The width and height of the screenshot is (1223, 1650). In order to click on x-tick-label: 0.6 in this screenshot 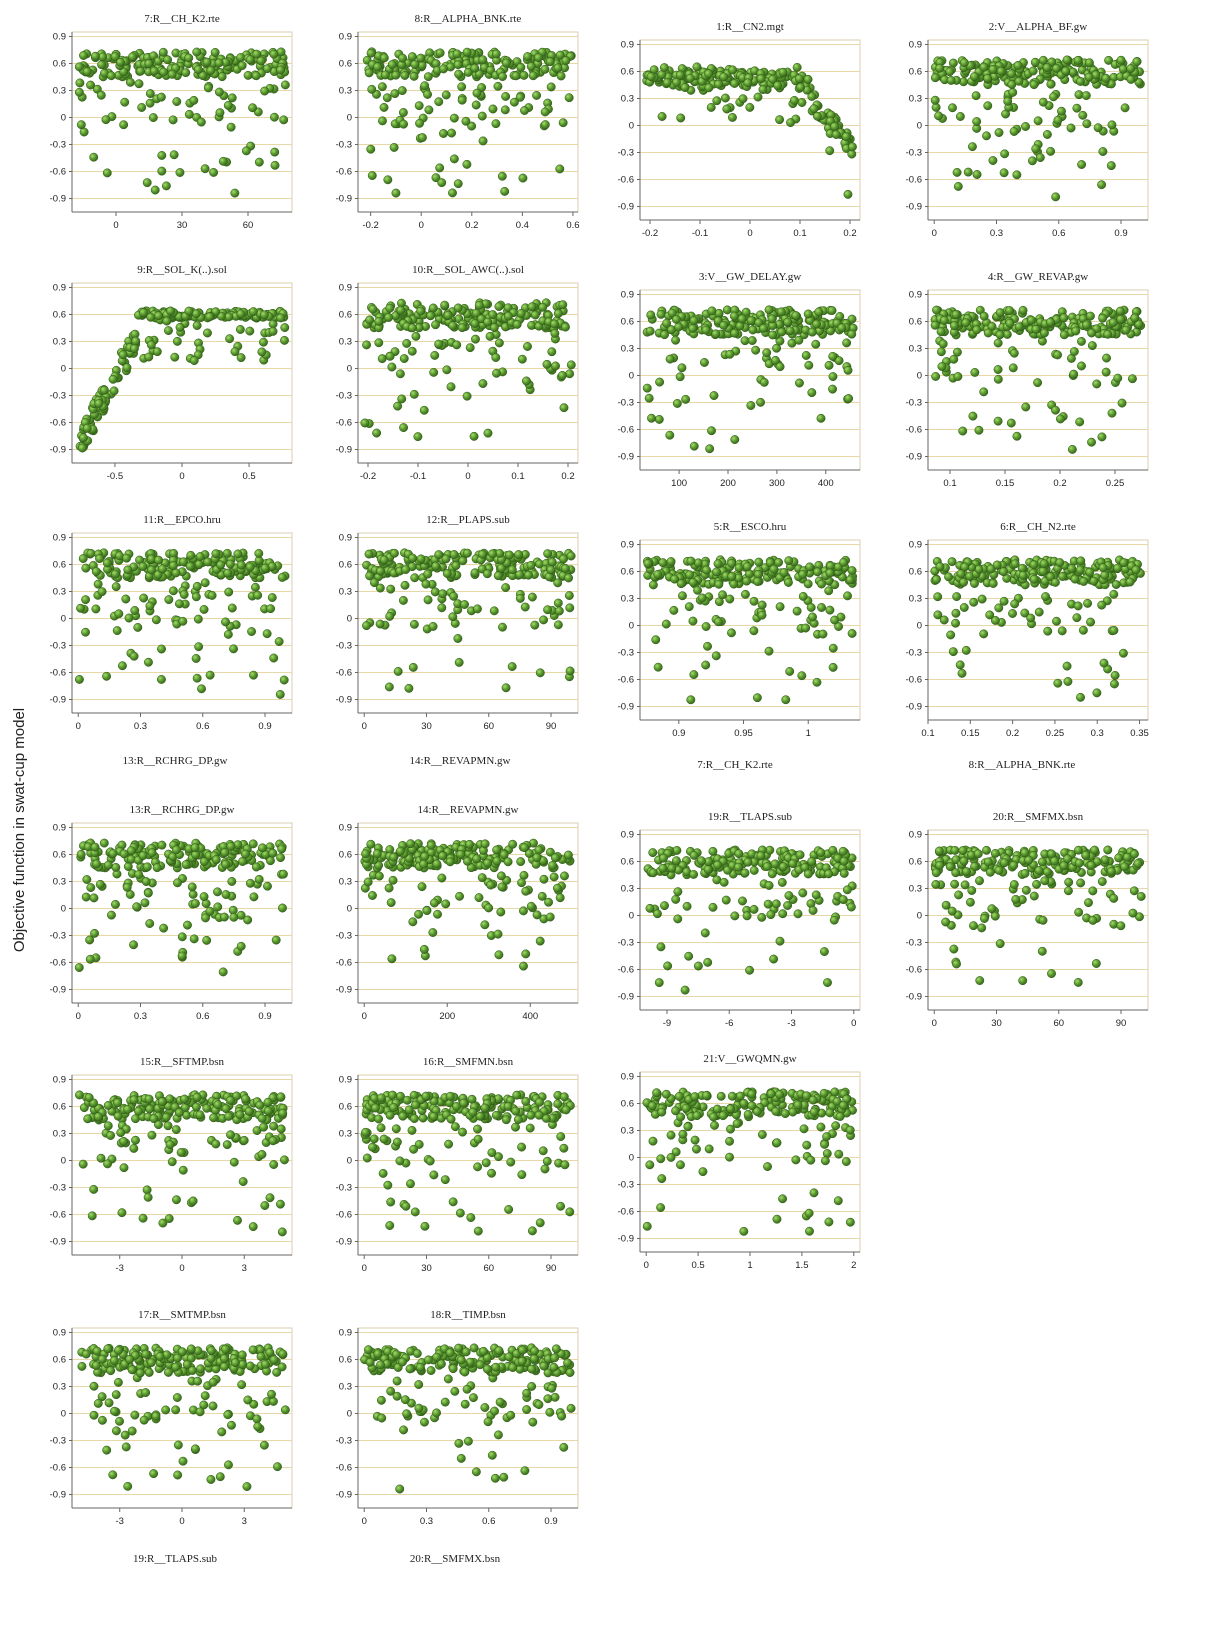, I will do `click(1058, 233)`.